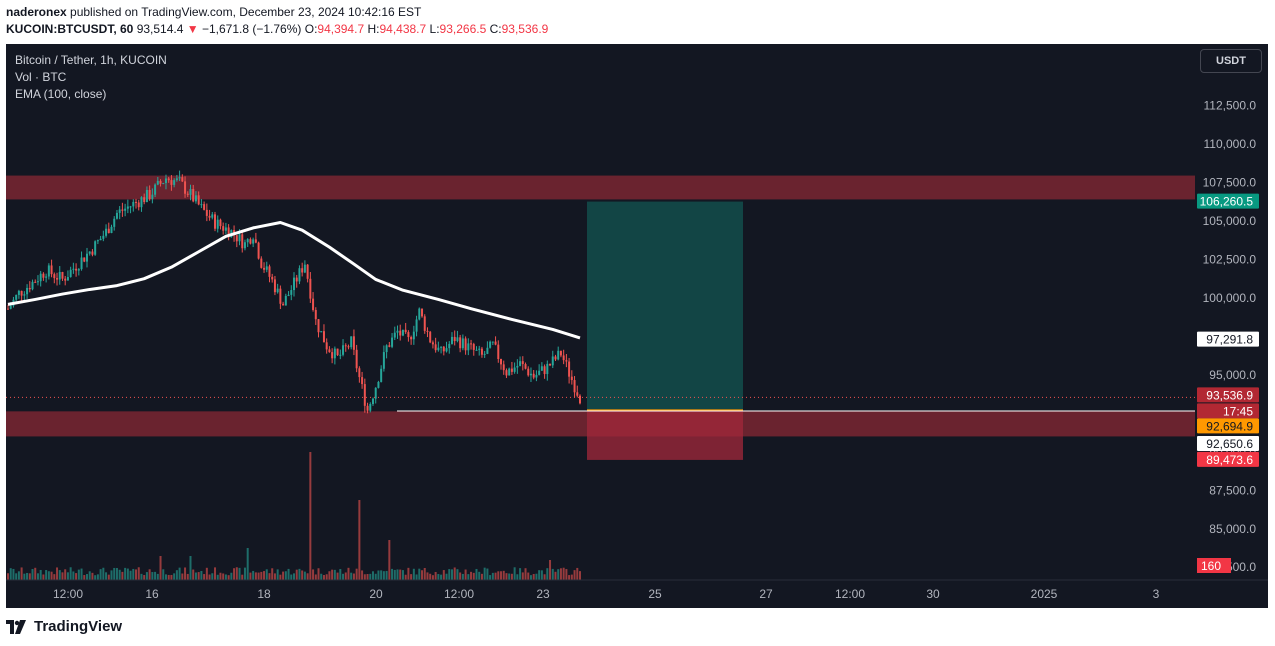 Image resolution: width=1275 pixels, height=646 pixels. What do you see at coordinates (665, 435) in the screenshot?
I see `position-stop-area` at bounding box center [665, 435].